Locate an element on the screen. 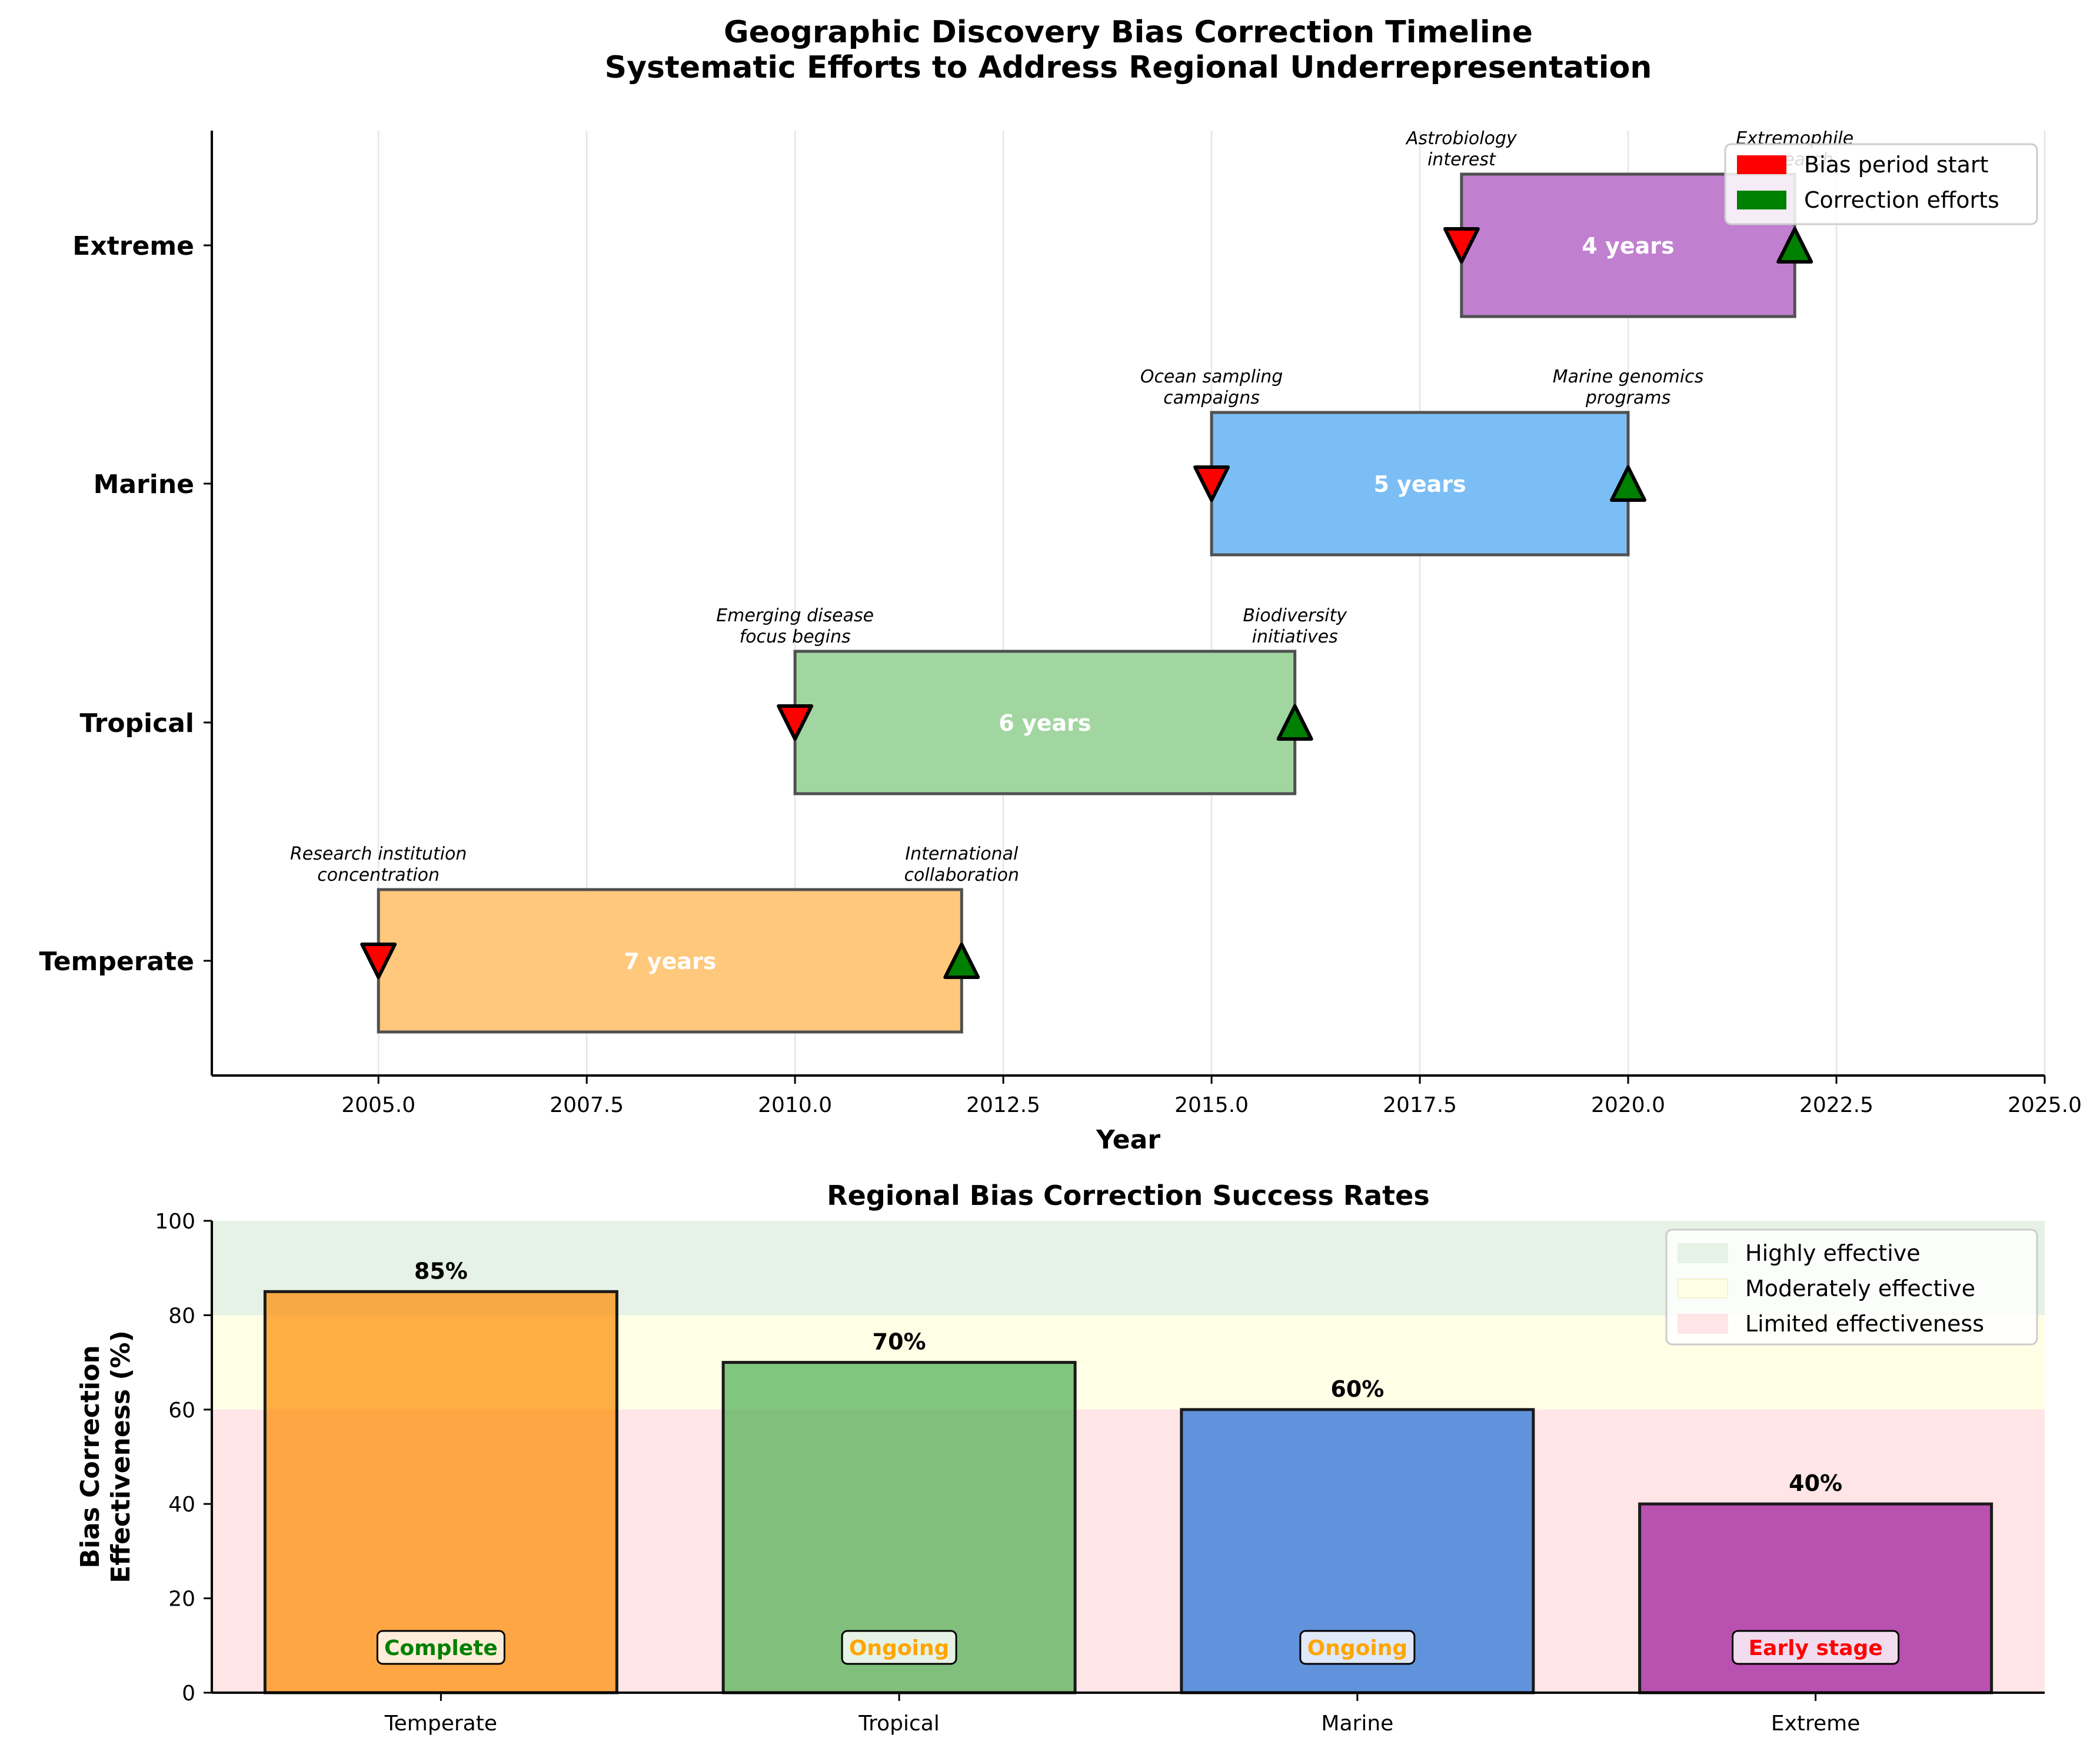 The width and height of the screenshot is (2100, 1748). start-note: Ocean sampling campaigns is located at coordinates (1211, 387).